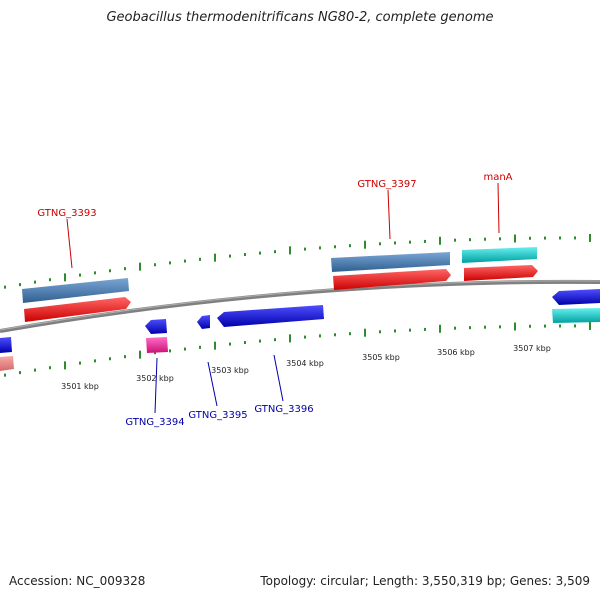 The image size is (600, 600). Describe the element at coordinates (111, 581) in the screenshot. I see `accession-value: NC_009328` at that location.